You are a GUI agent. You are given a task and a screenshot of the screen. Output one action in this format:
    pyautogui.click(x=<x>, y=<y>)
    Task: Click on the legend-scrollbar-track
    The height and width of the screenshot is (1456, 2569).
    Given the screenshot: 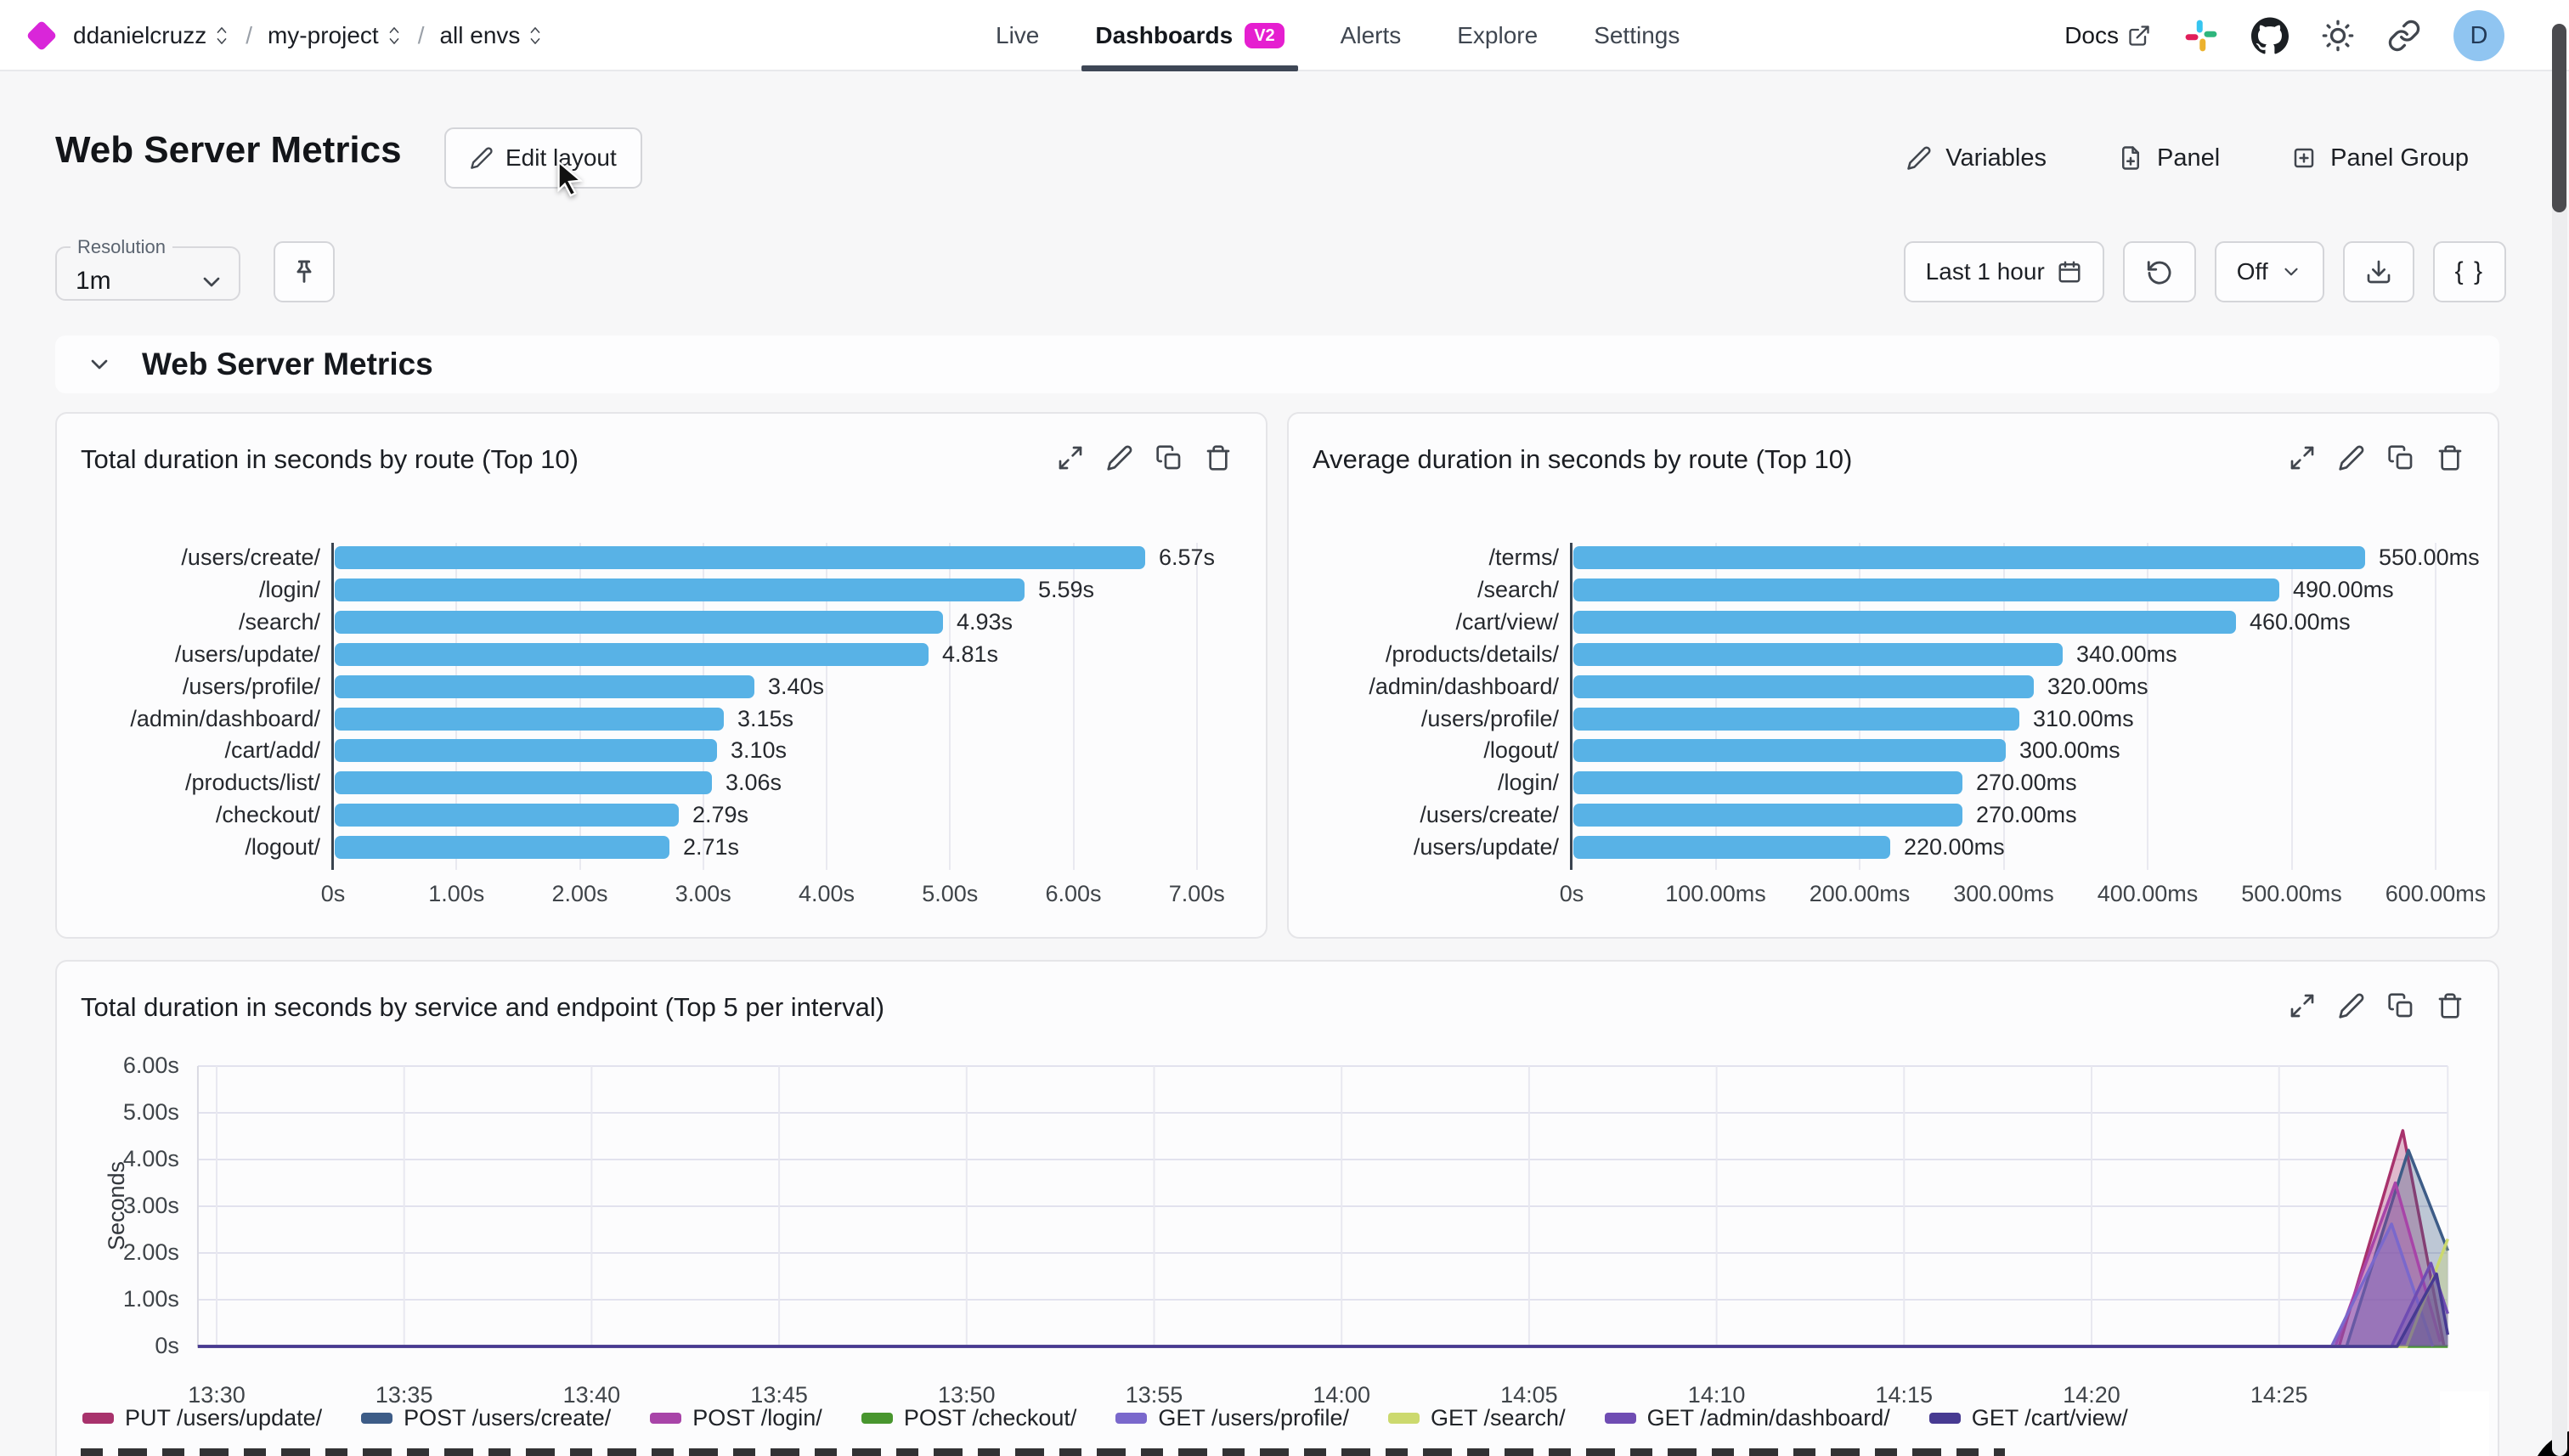 What is the action you would take?
    pyautogui.click(x=2464, y=1424)
    